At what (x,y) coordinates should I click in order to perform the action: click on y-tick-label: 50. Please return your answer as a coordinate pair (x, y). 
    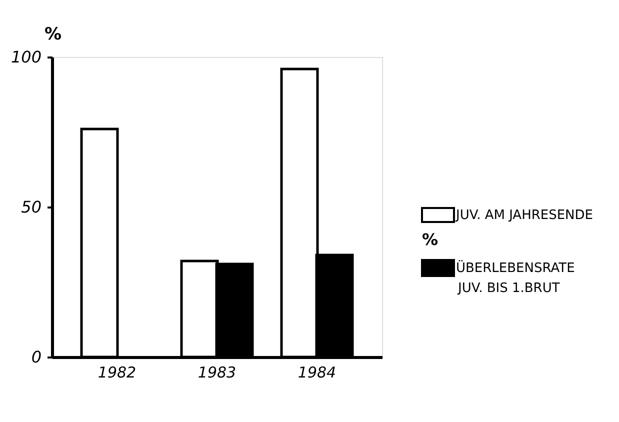
    Looking at the image, I should click on (31, 207).